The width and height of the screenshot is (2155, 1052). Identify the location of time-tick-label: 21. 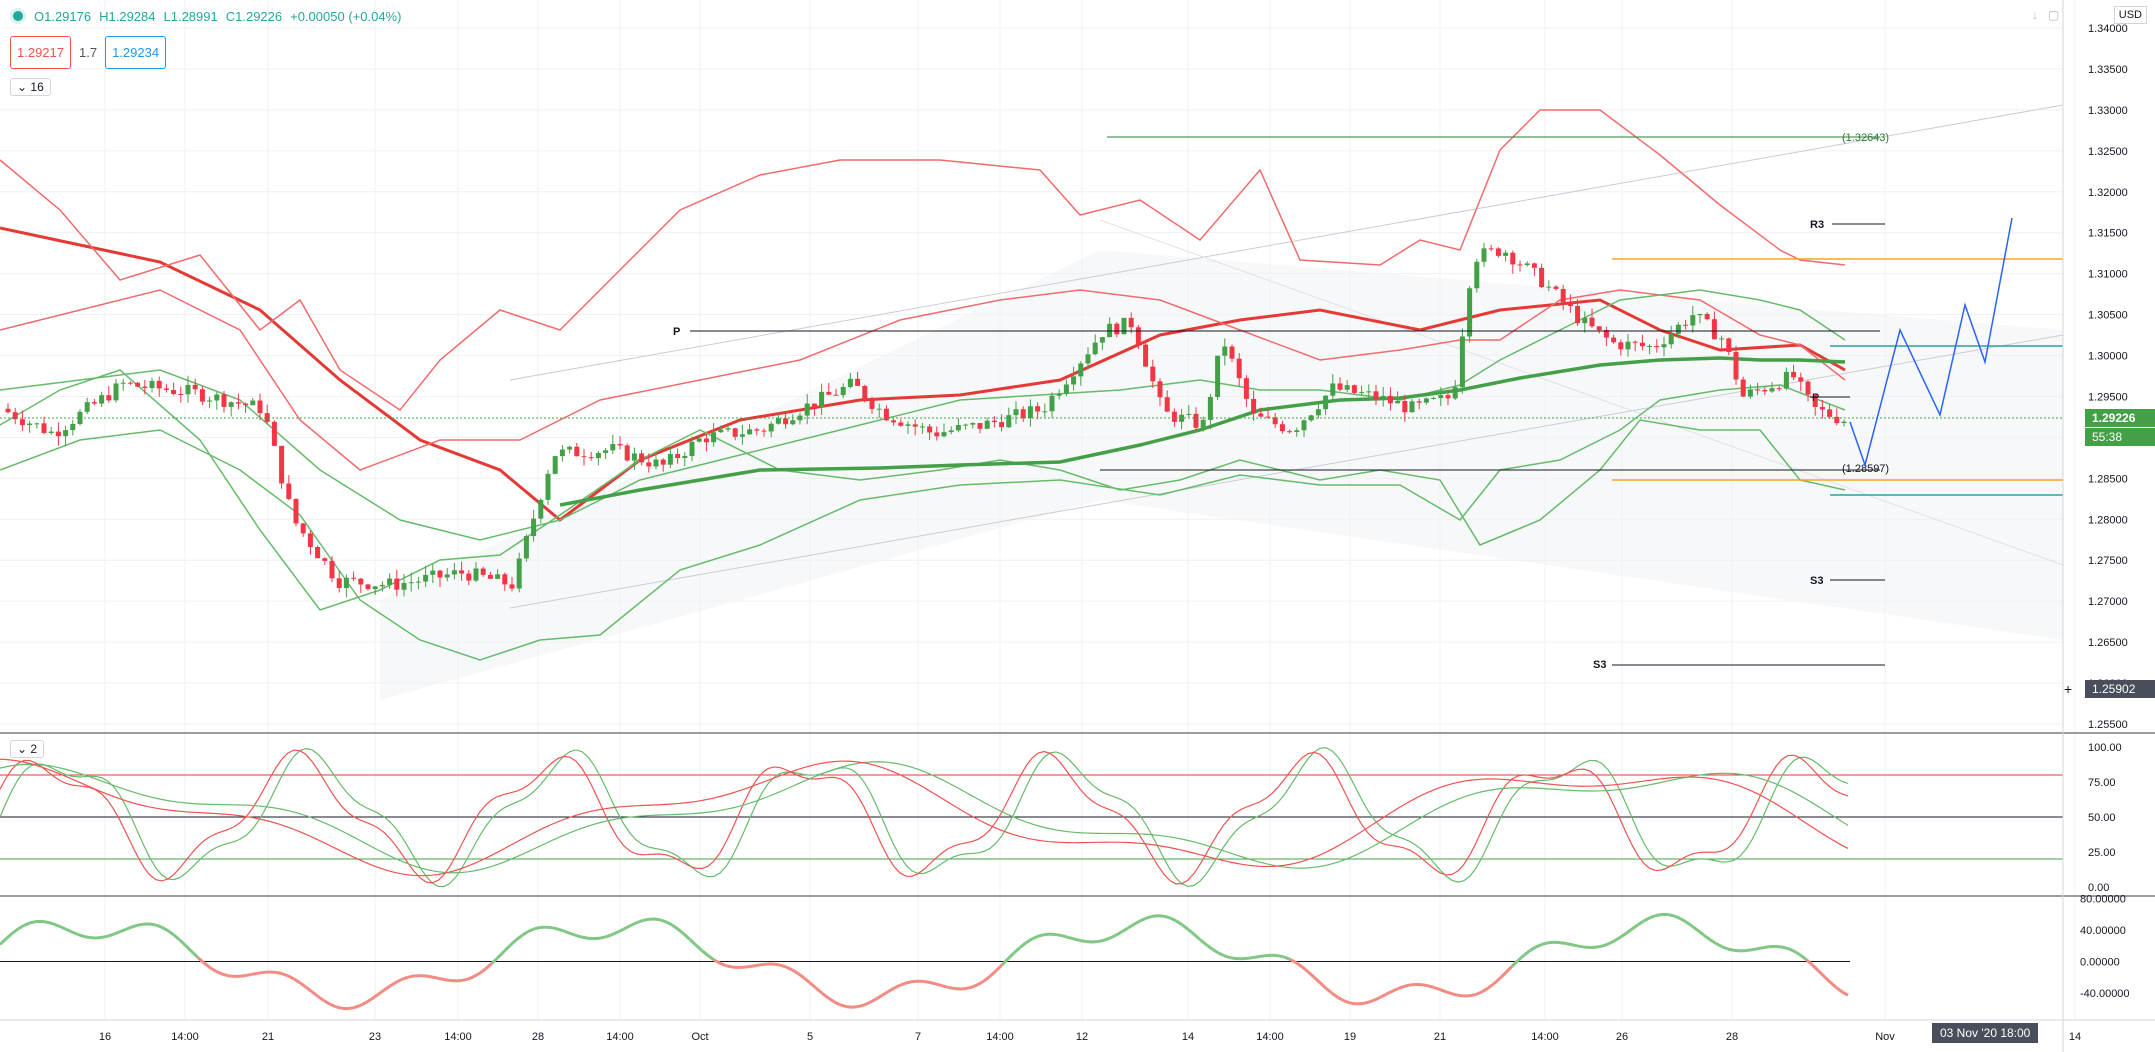
(1440, 1037).